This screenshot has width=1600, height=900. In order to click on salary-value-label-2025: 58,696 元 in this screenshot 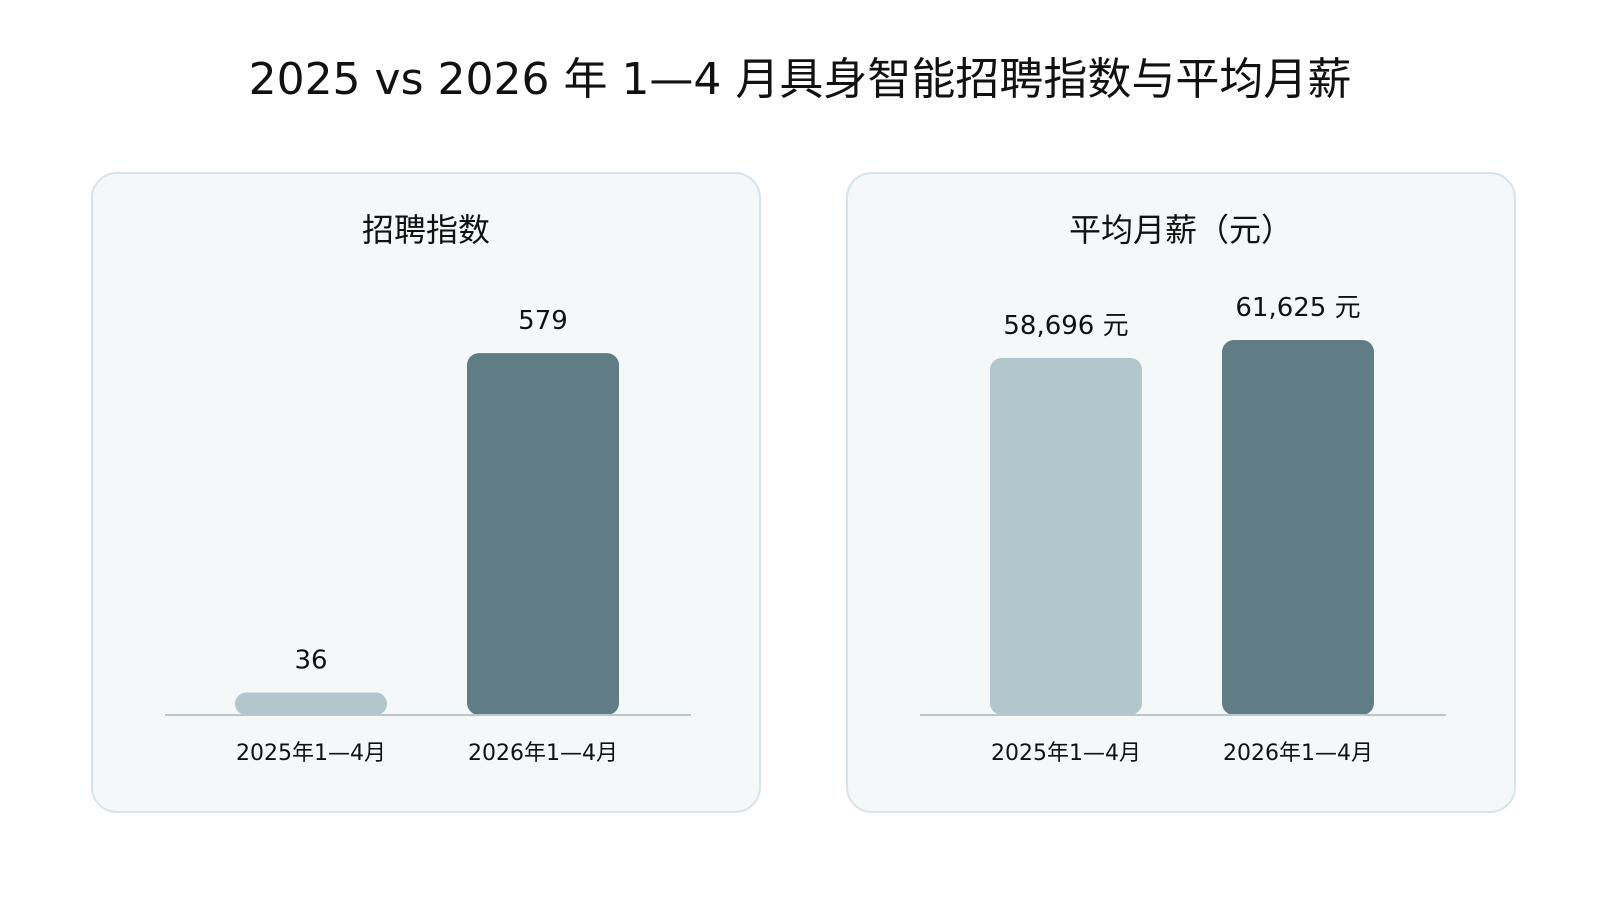, I will do `click(1065, 326)`.